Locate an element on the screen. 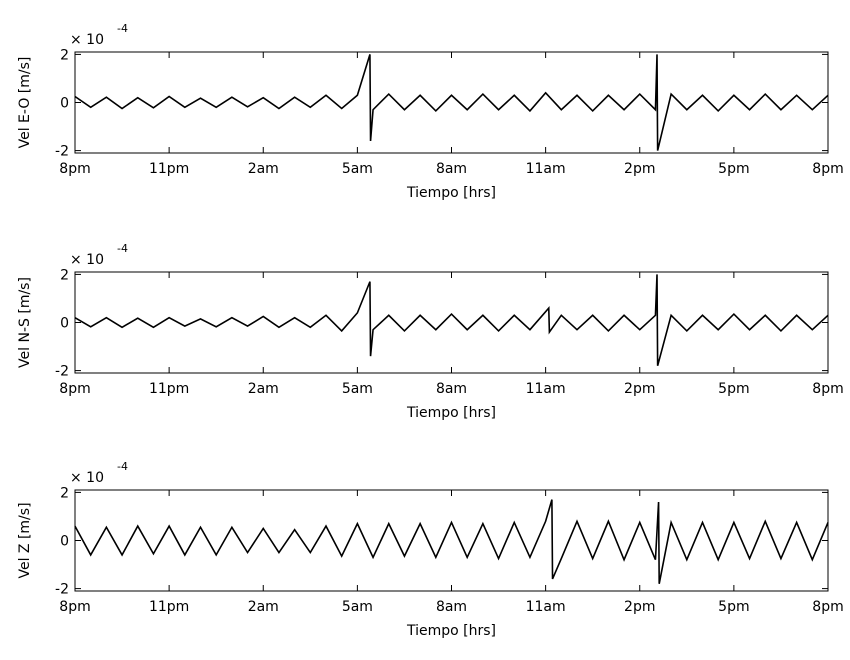 Image resolution: width=850 pixels, height=660 pixels. y-axis-label: Vel N-S [m/s] is located at coordinates (25, 322).